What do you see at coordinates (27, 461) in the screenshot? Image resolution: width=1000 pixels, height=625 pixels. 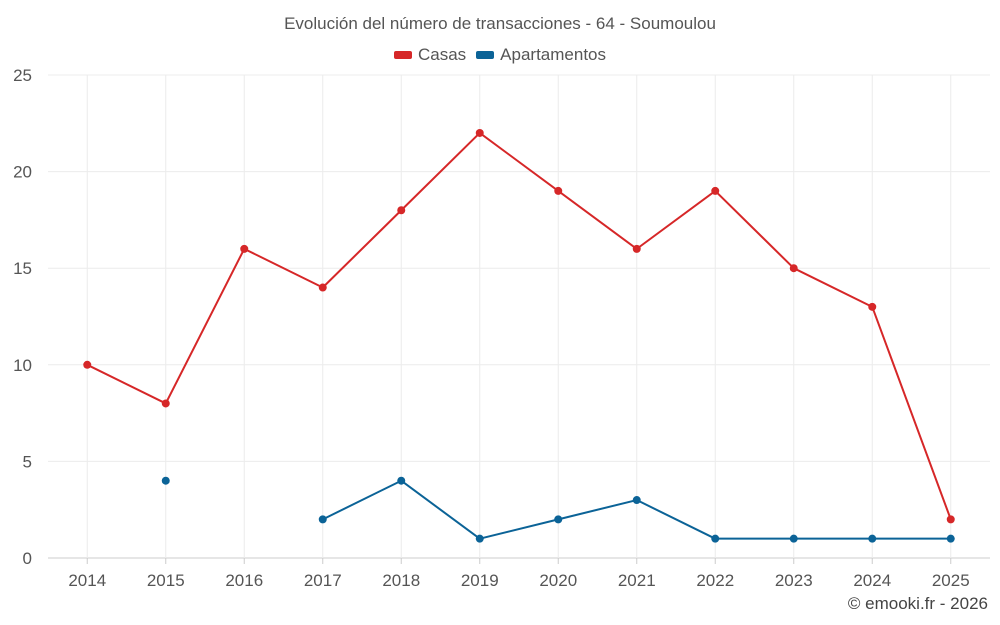 I see `y-tick-label-5: 5` at bounding box center [27, 461].